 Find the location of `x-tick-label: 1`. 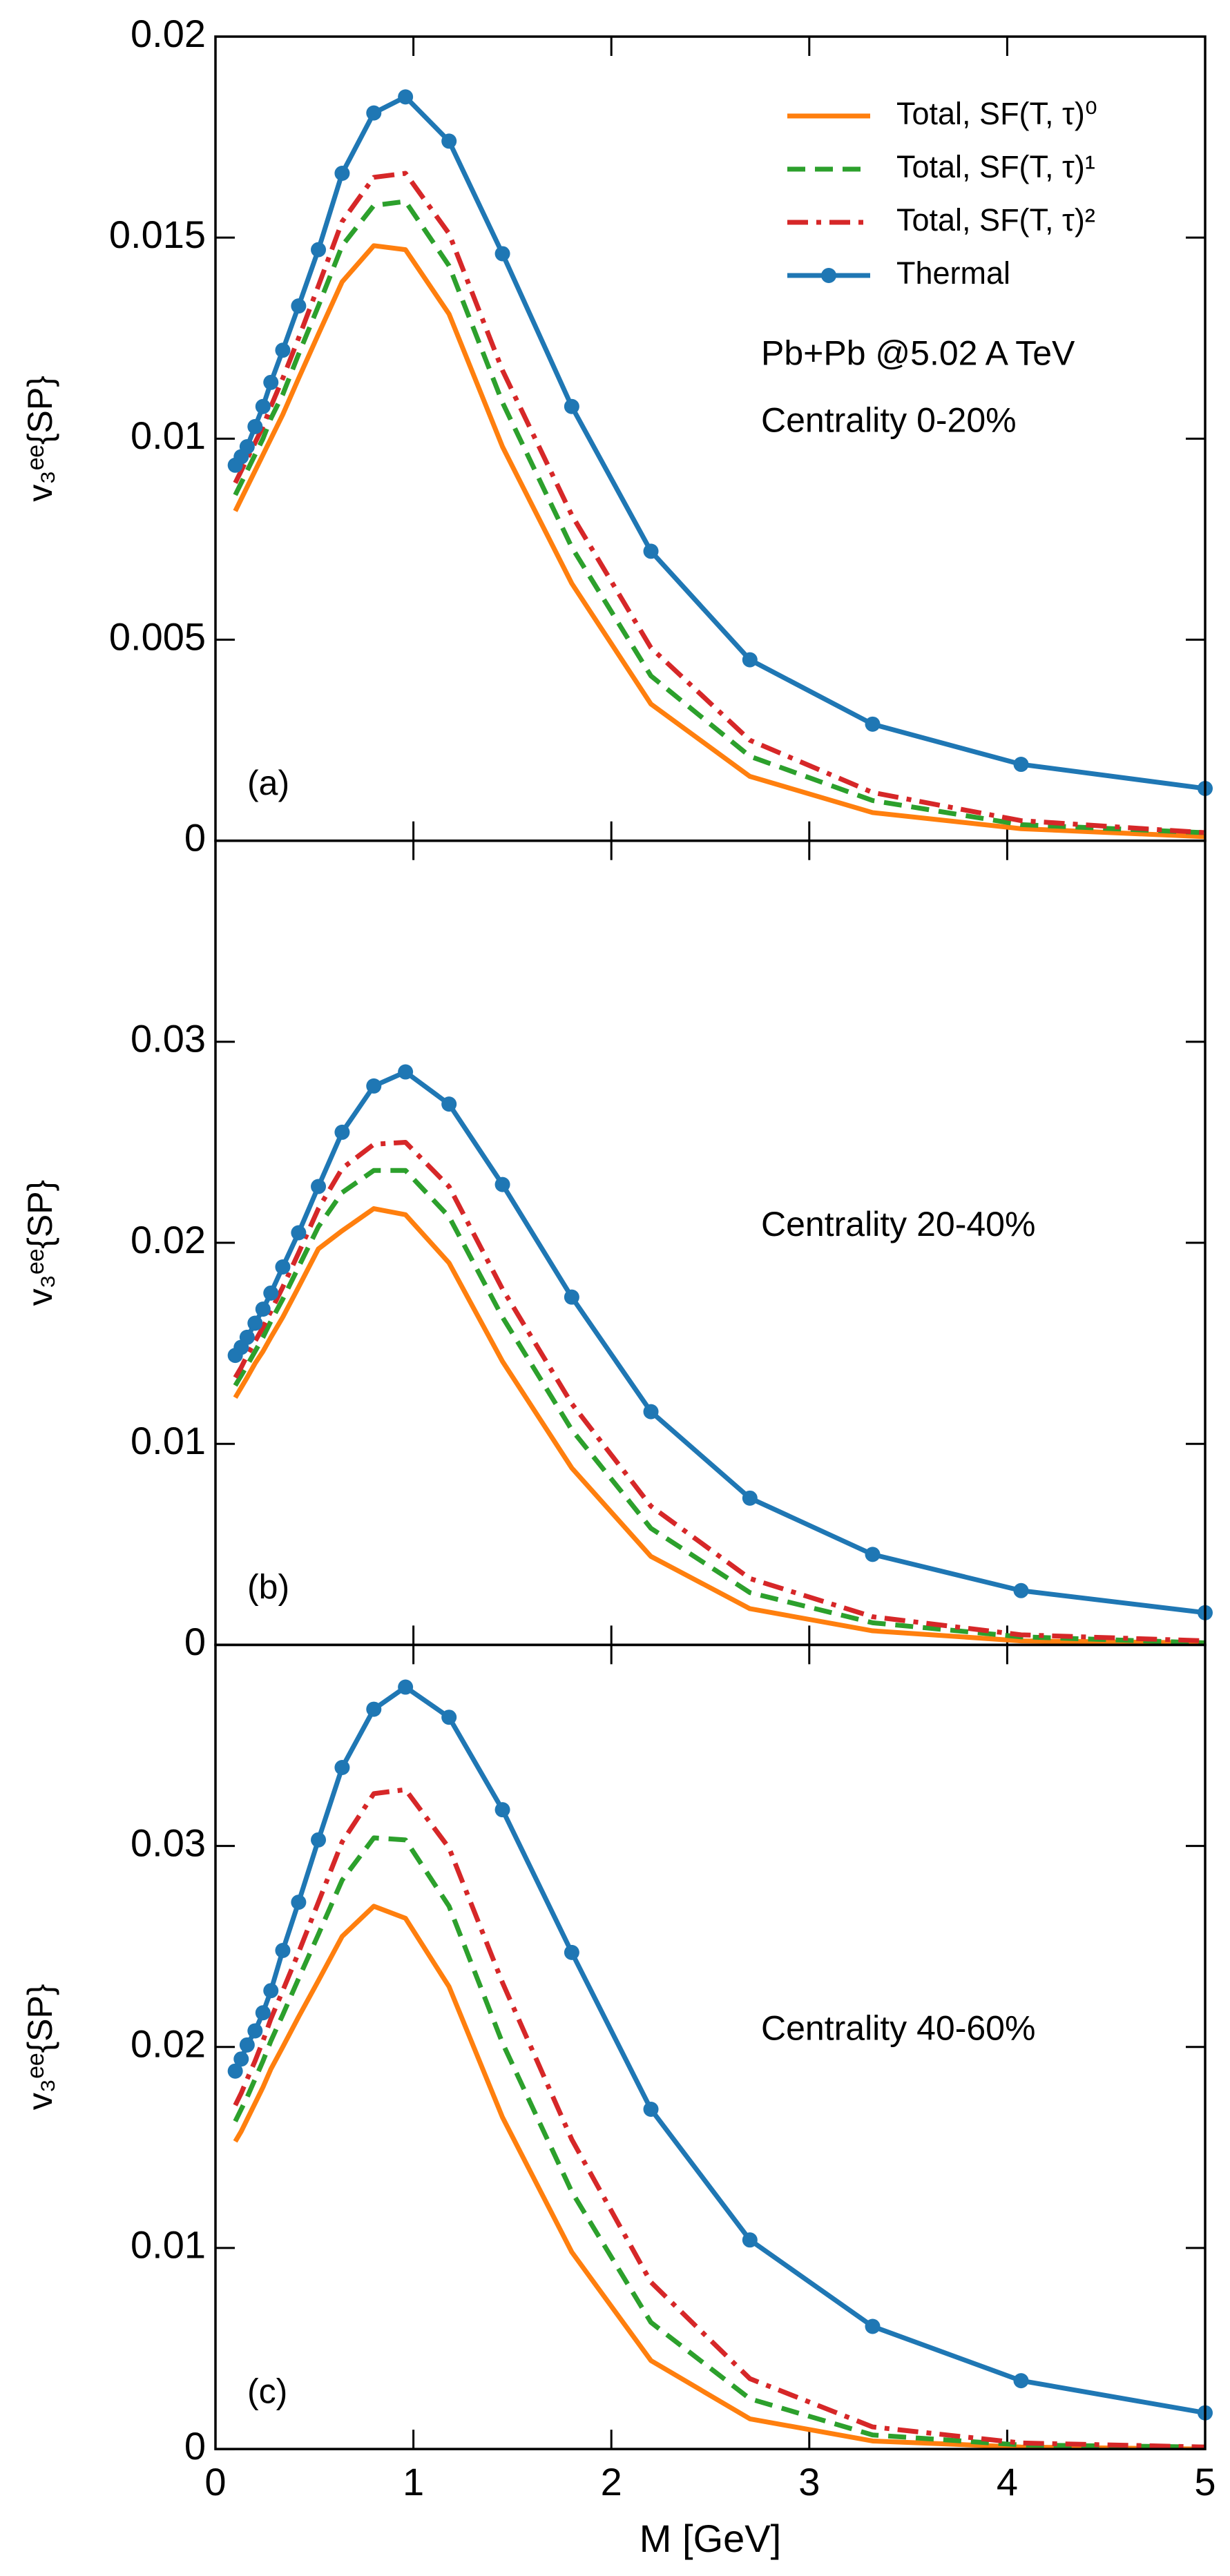

x-tick-label: 1 is located at coordinates (413, 2482).